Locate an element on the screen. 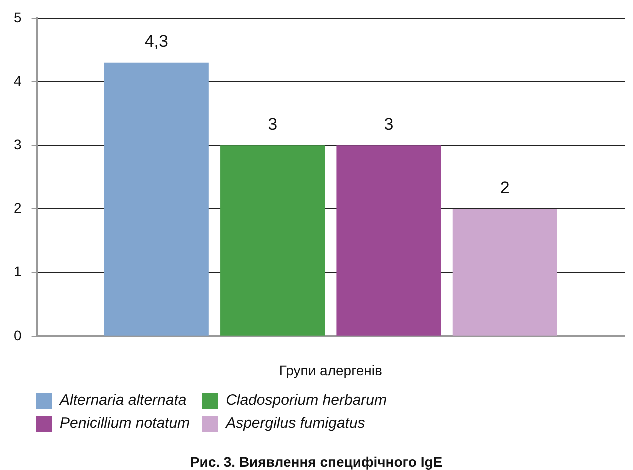 The height and width of the screenshot is (470, 633). legend-label: Penicillium notatum is located at coordinates (125, 423).